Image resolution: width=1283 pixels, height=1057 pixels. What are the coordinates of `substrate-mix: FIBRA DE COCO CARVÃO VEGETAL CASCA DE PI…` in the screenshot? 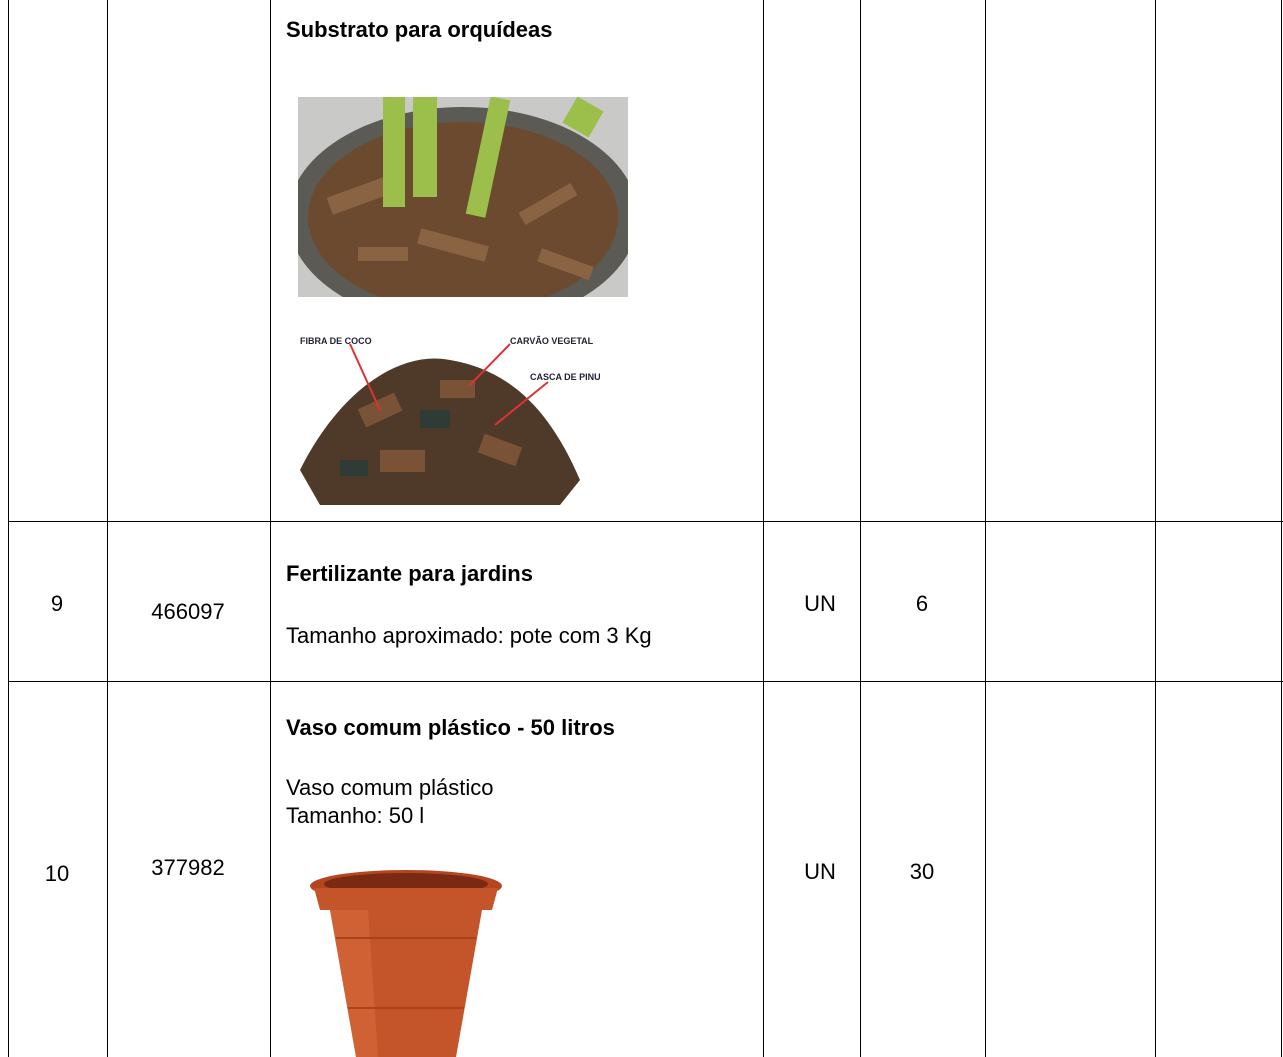 It's located at (450, 420).